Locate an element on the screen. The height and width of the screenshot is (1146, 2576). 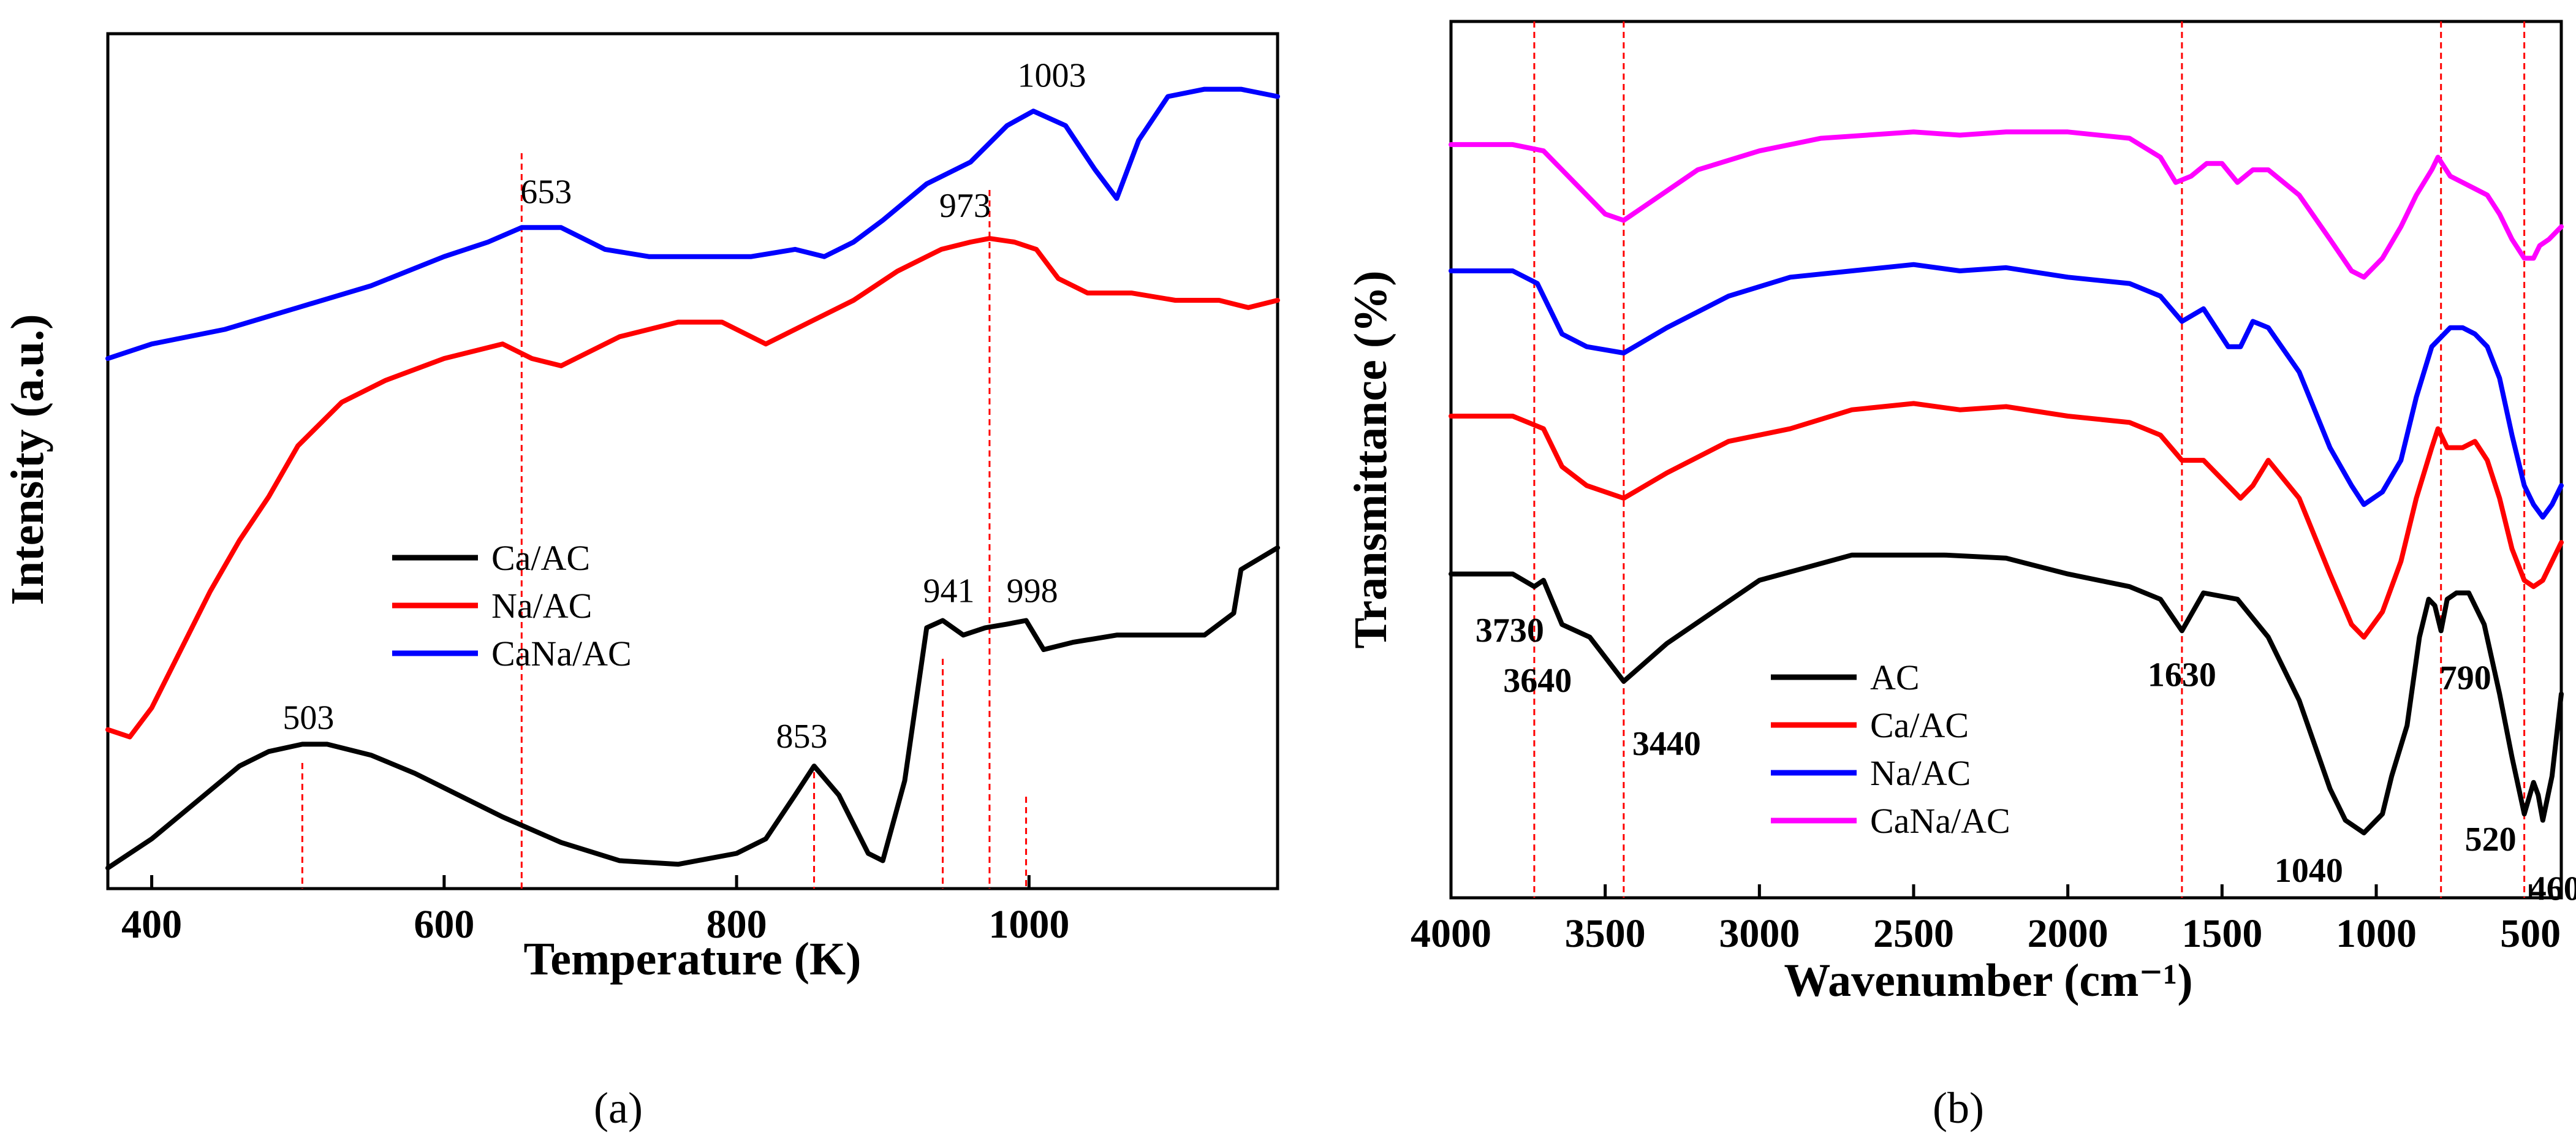
x-tick-label: 4000 is located at coordinates (1451, 933).